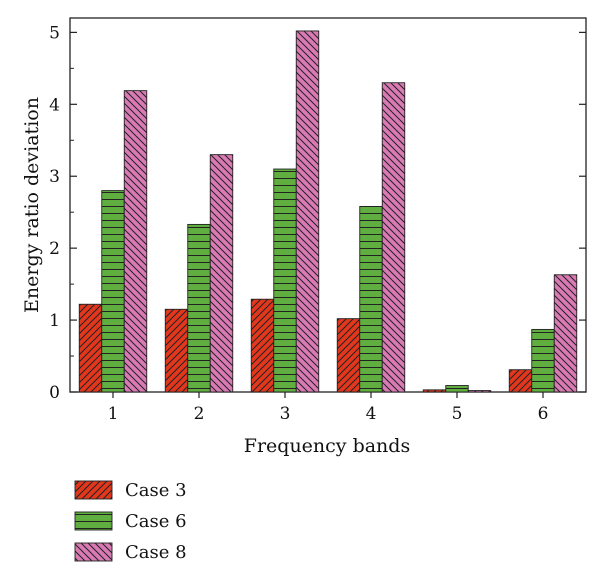 This screenshot has width=600, height=580. Describe the element at coordinates (135, 241) in the screenshot. I see `bar-band1-series3` at that location.